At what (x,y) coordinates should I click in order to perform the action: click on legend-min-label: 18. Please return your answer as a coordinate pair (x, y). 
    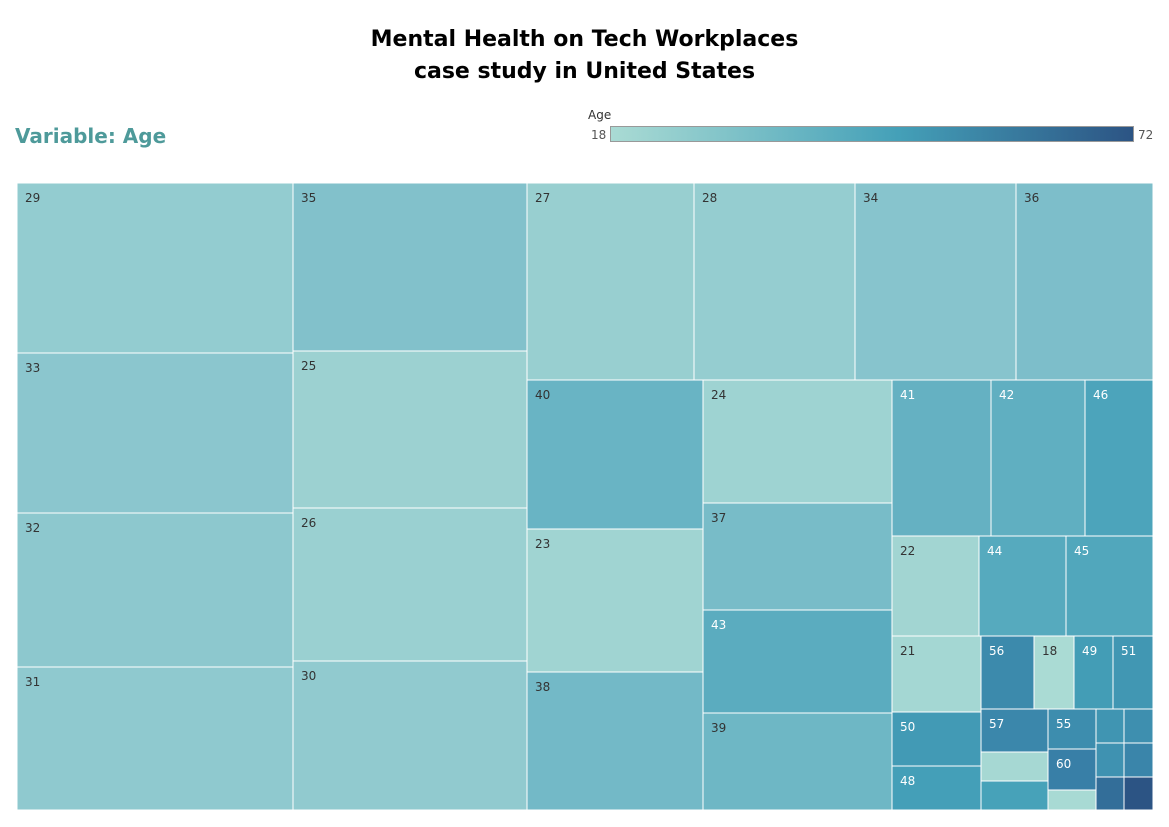
    Looking at the image, I should click on (599, 135).